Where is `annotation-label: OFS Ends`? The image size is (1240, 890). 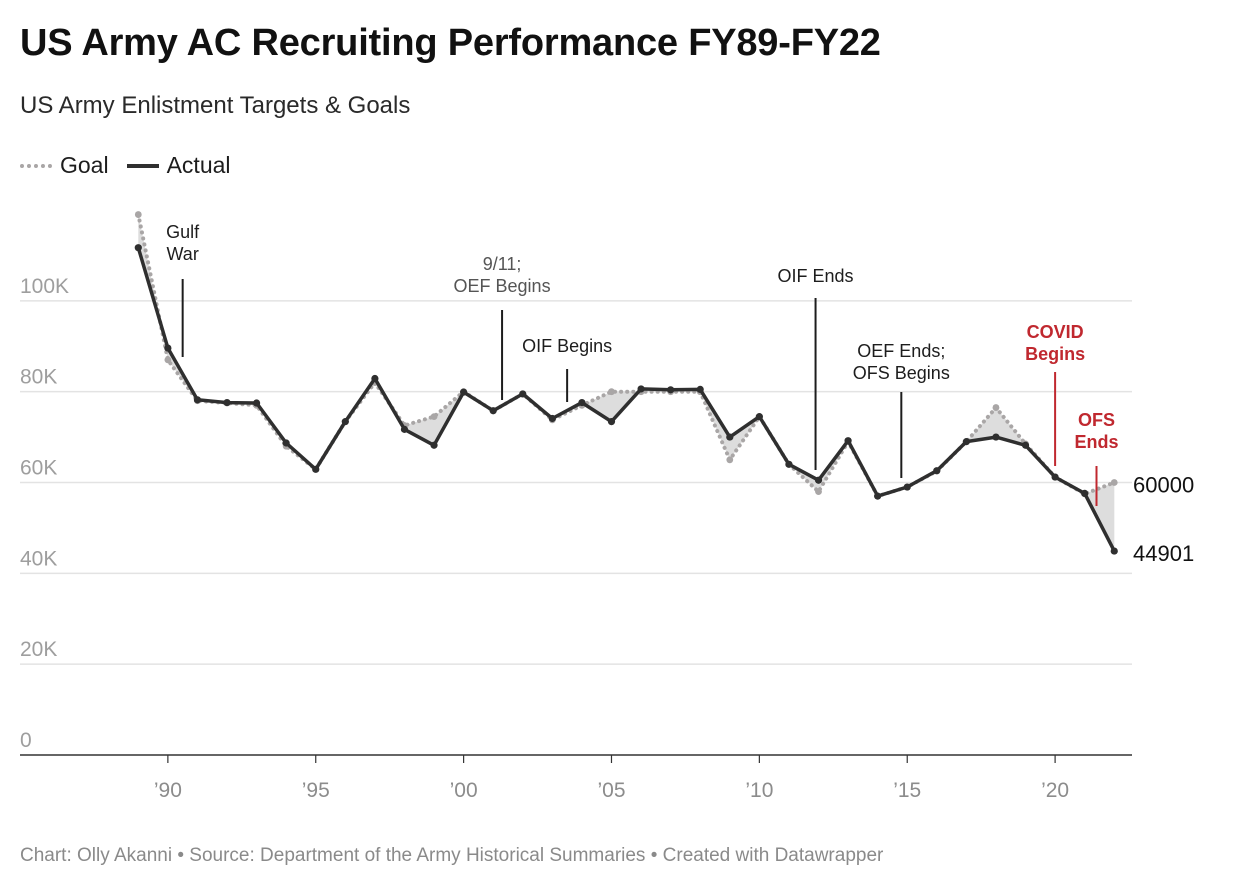 annotation-label: OFS Ends is located at coordinates (1097, 431).